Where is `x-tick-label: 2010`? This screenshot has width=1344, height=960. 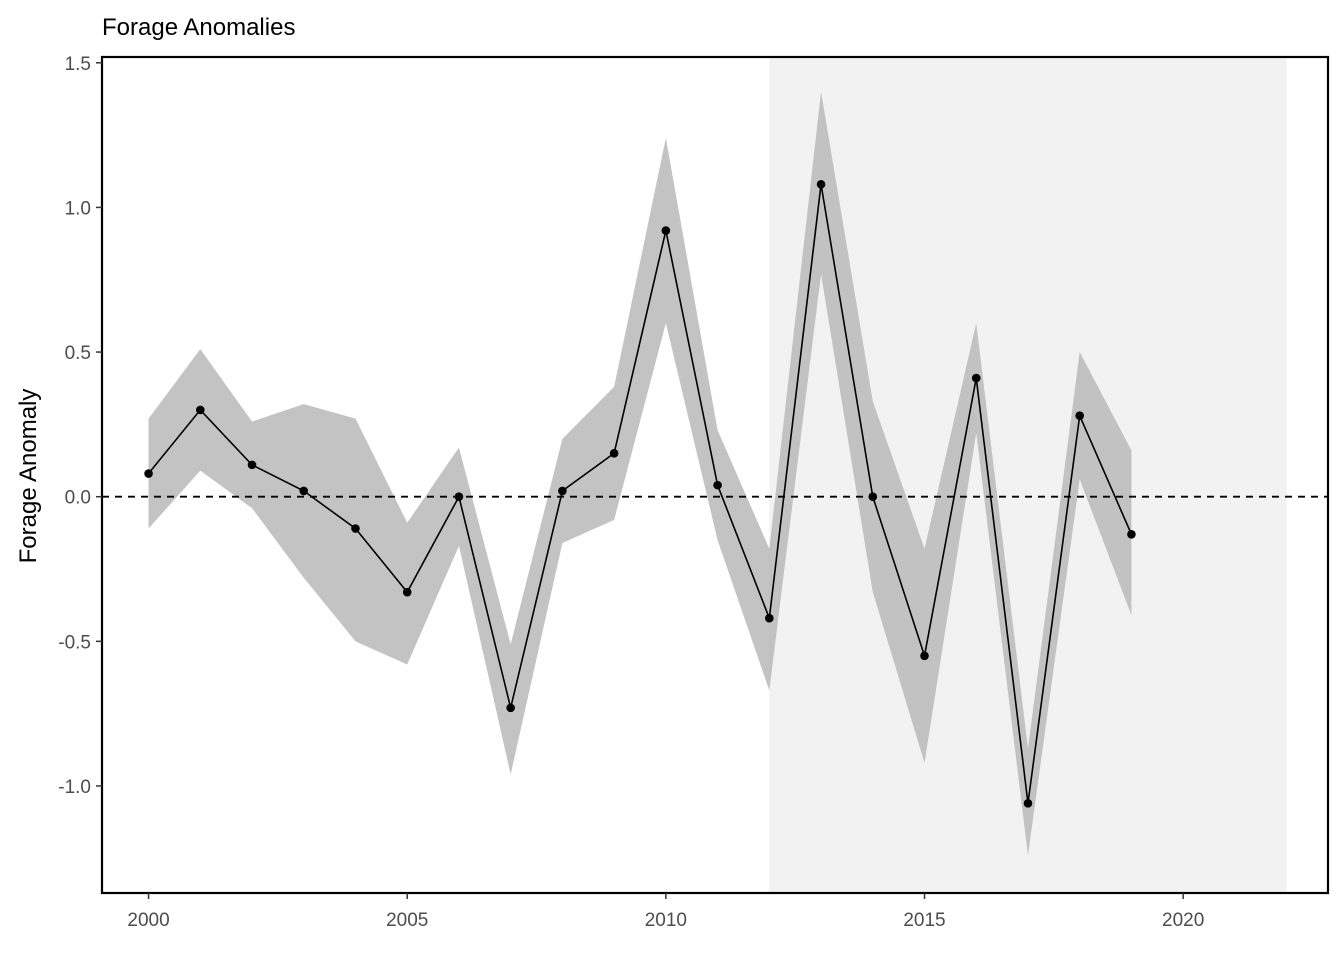 x-tick-label: 2010 is located at coordinates (666, 920).